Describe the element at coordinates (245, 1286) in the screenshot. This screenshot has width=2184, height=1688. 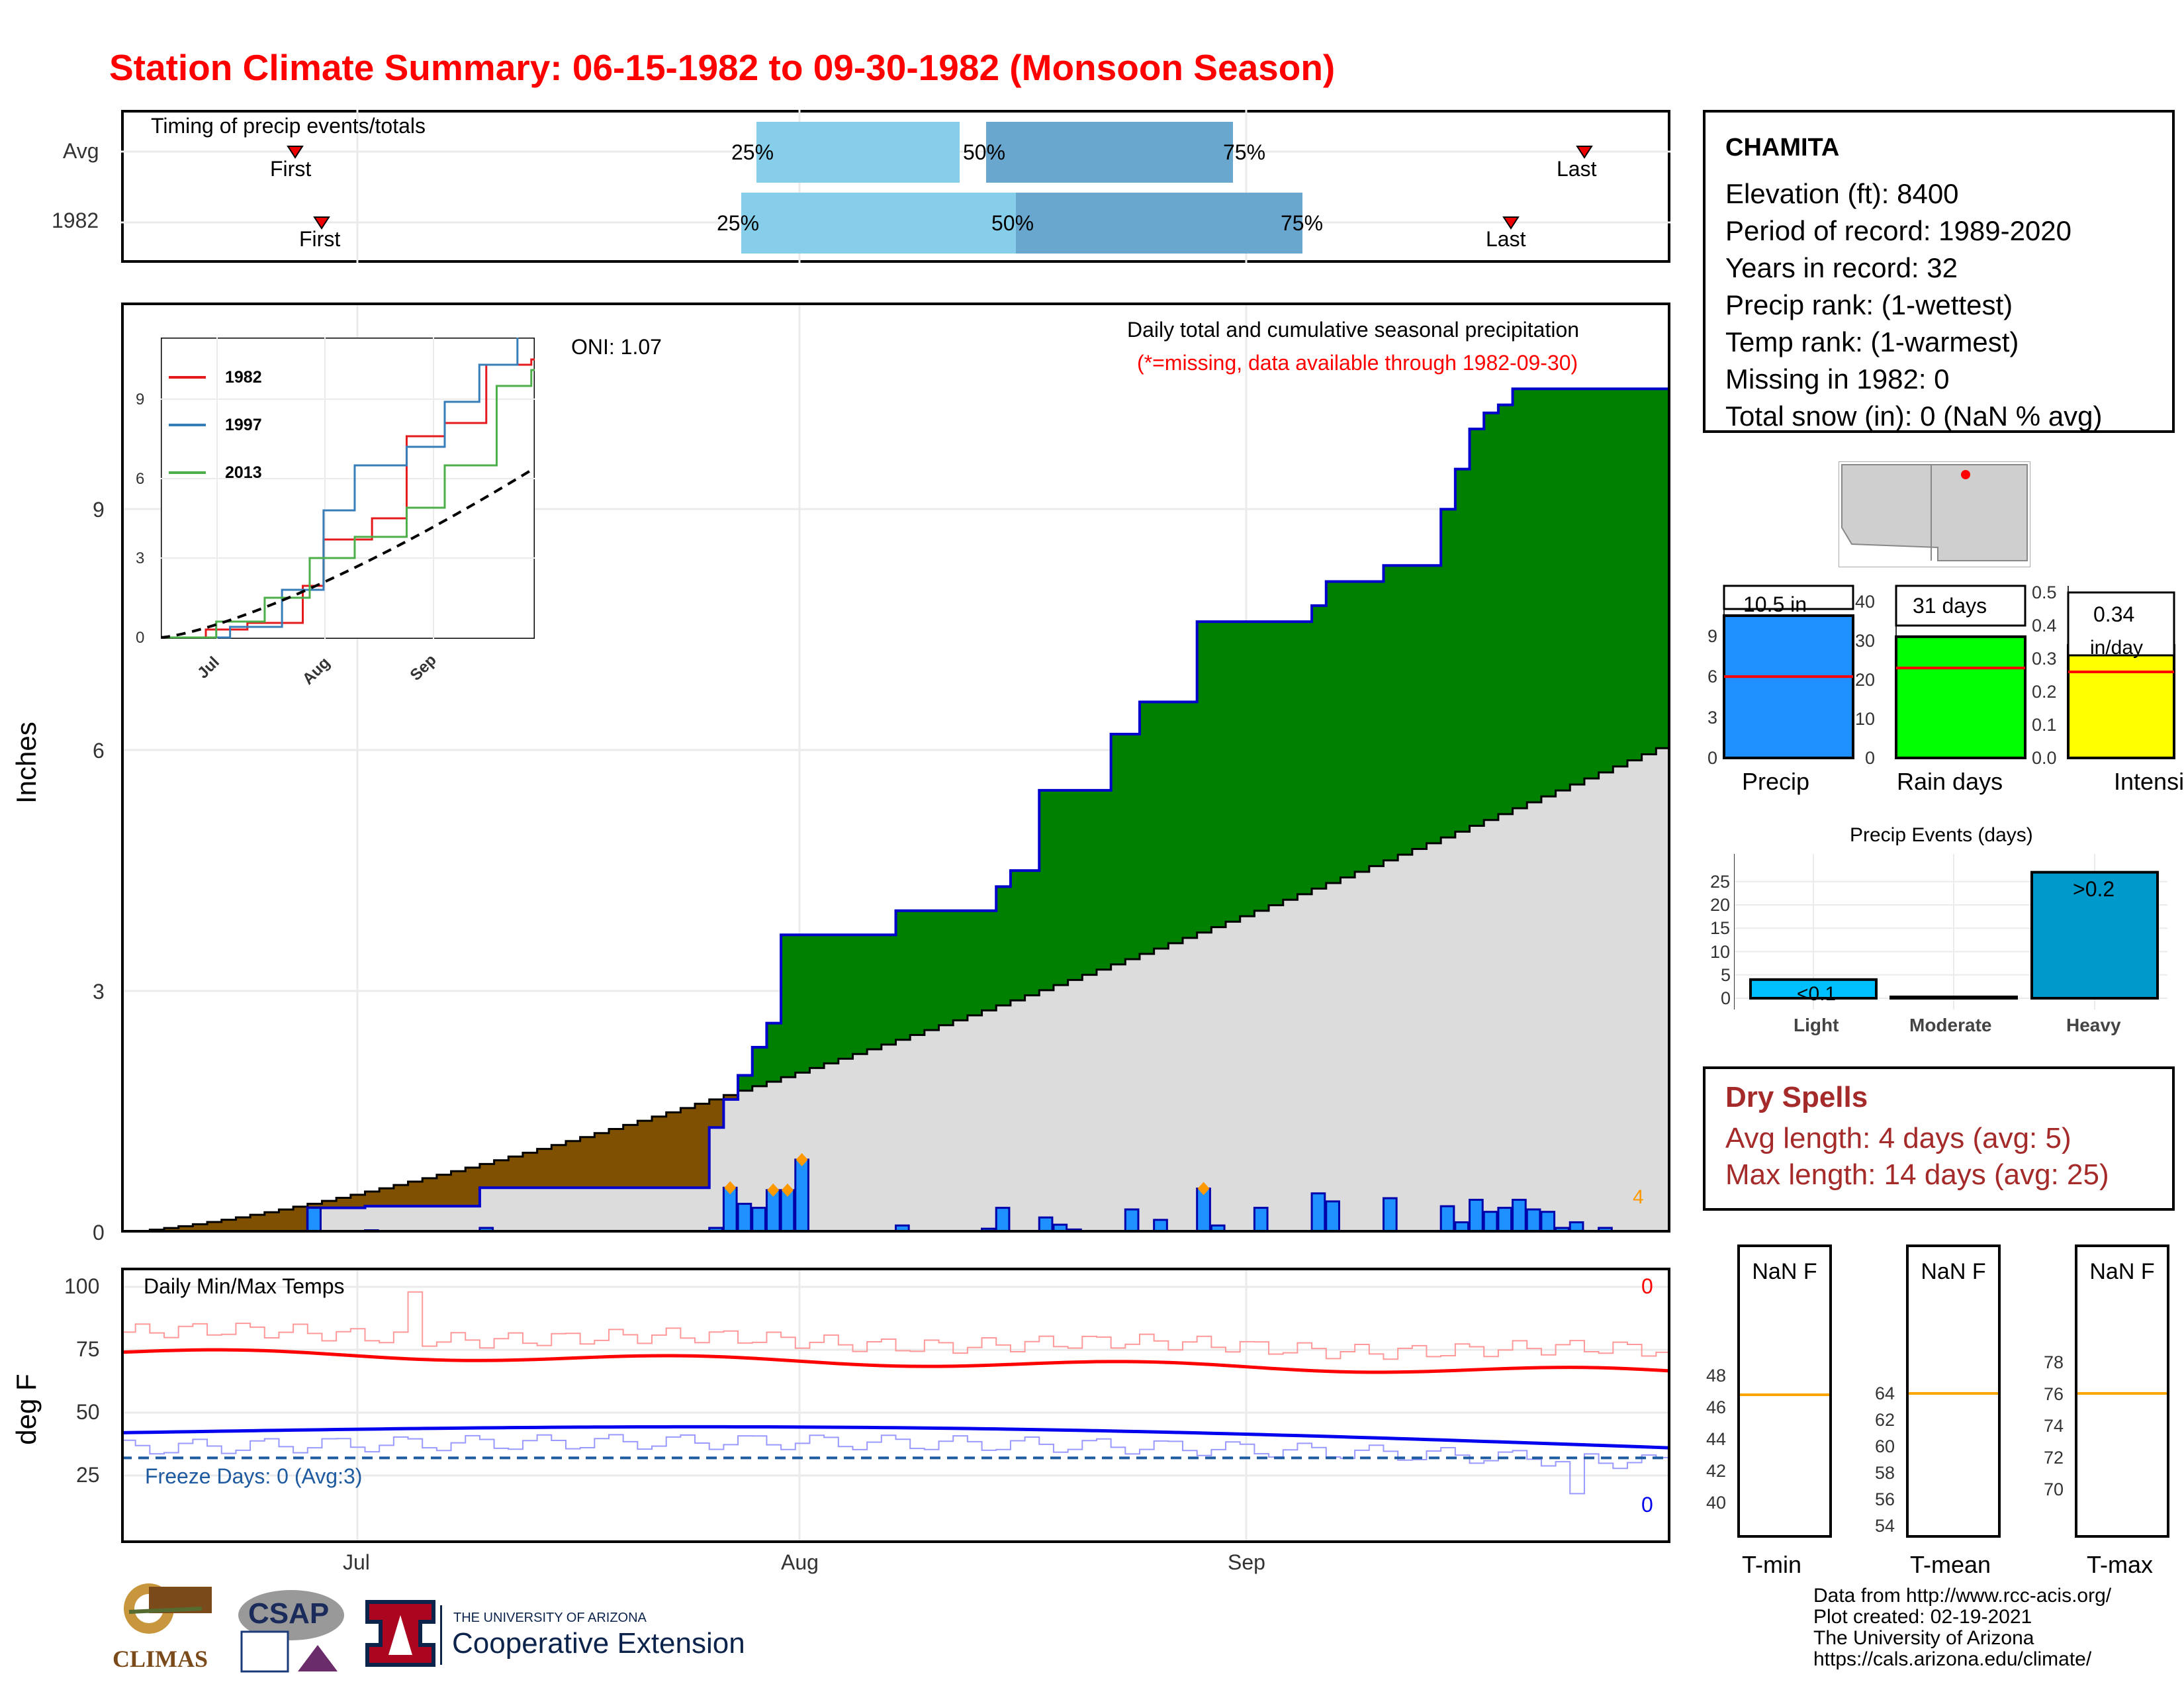
I see `temp-title: Daily Min/Max Temps` at that location.